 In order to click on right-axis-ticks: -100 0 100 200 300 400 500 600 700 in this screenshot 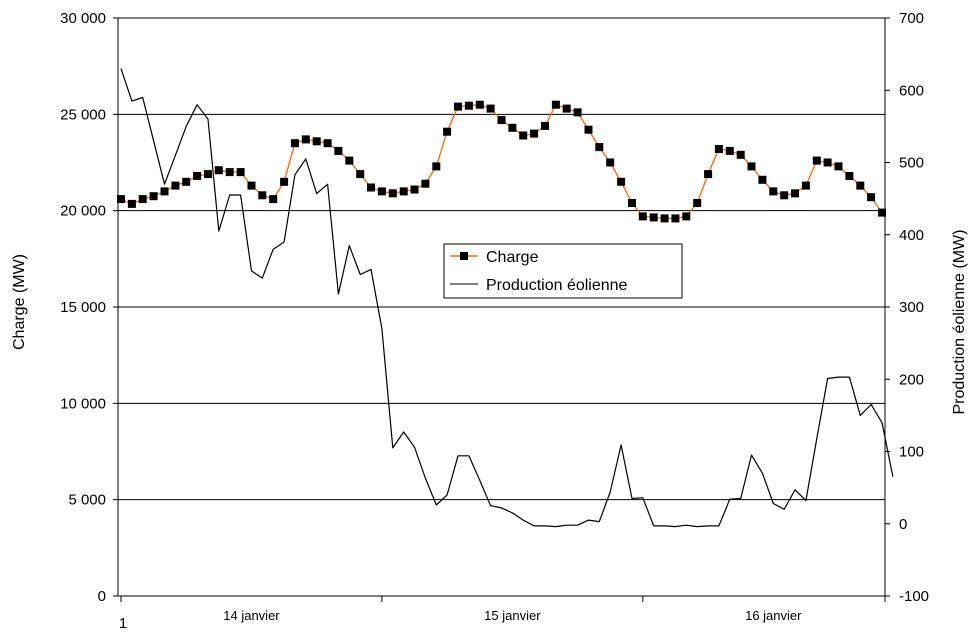, I will do `click(907, 307)`.